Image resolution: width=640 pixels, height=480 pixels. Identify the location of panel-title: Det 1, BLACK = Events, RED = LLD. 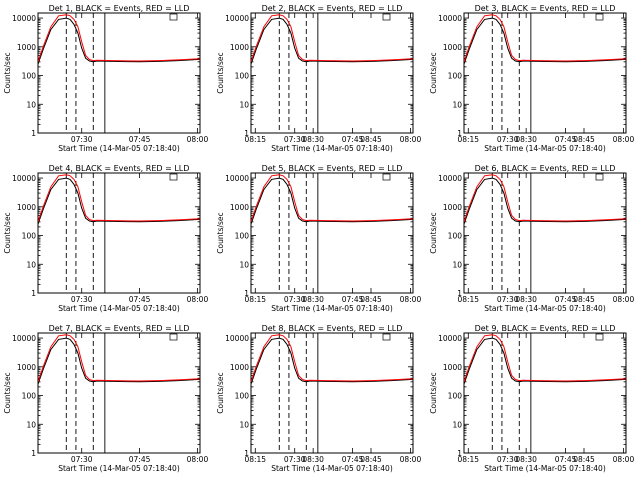
(119, 8).